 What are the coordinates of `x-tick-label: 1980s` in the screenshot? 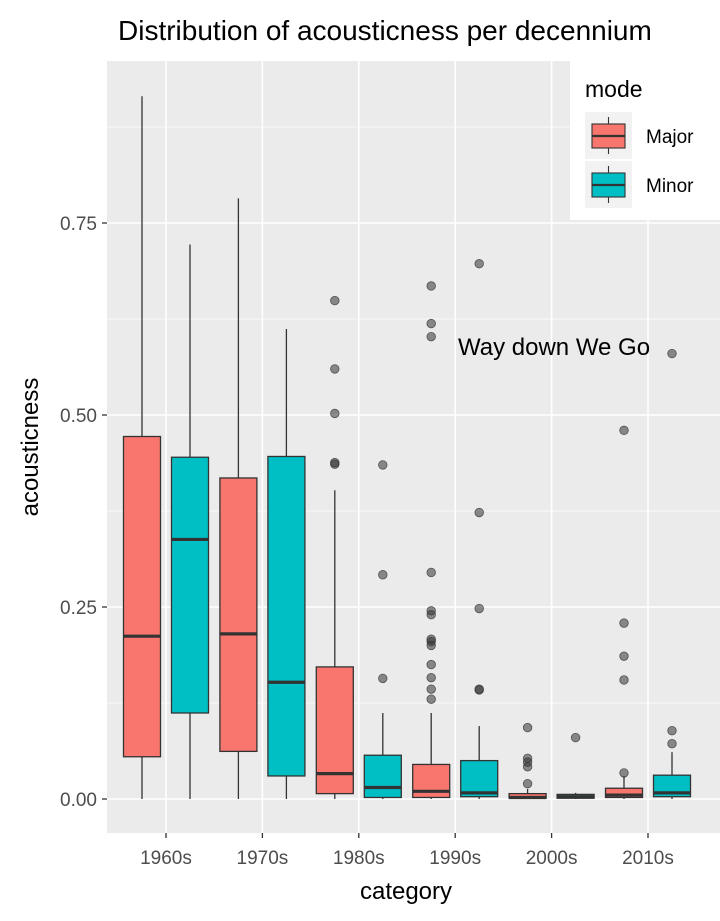 It's located at (359, 858).